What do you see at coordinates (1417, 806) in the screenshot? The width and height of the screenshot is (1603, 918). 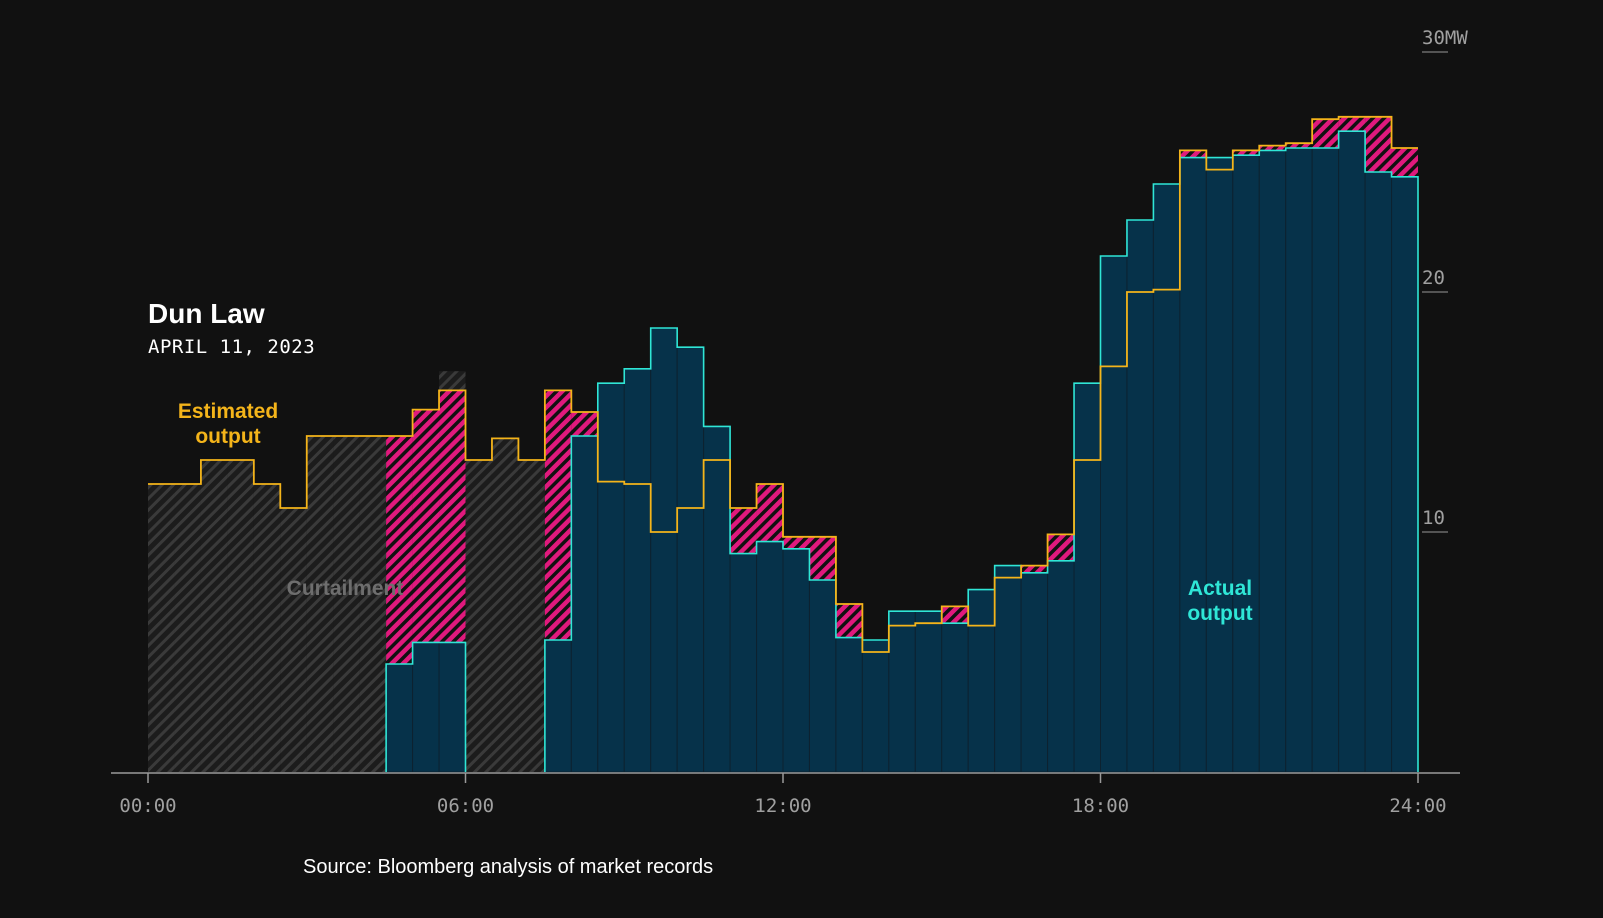 I see `x-tick-label: 24:00` at bounding box center [1417, 806].